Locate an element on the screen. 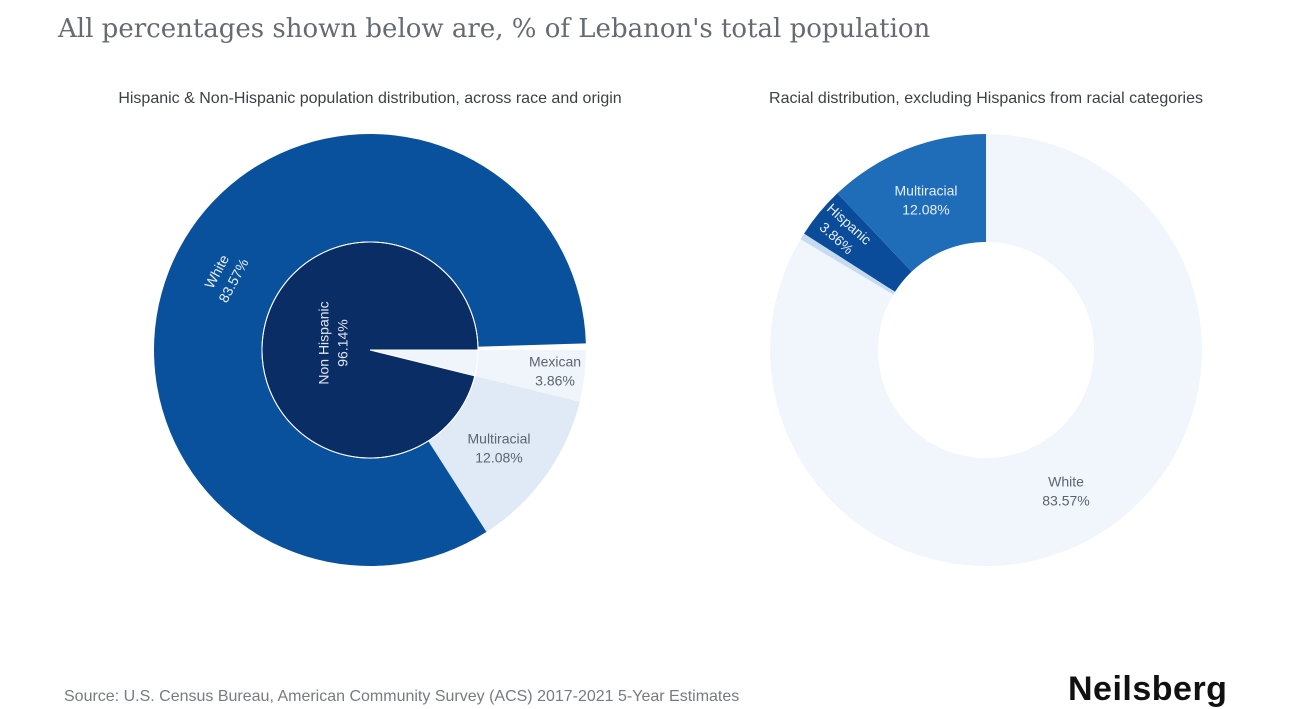  brand-logo: Neilsberg is located at coordinates (1148, 689).